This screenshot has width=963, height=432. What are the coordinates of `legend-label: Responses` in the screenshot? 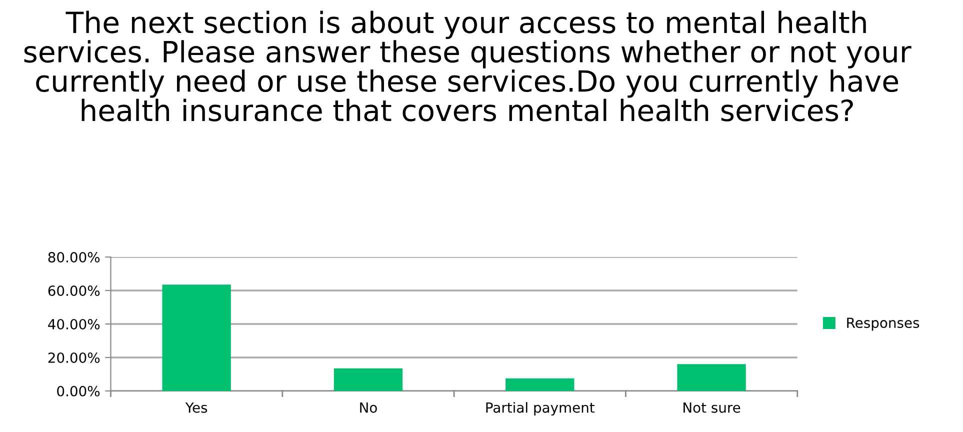 It's located at (883, 324).